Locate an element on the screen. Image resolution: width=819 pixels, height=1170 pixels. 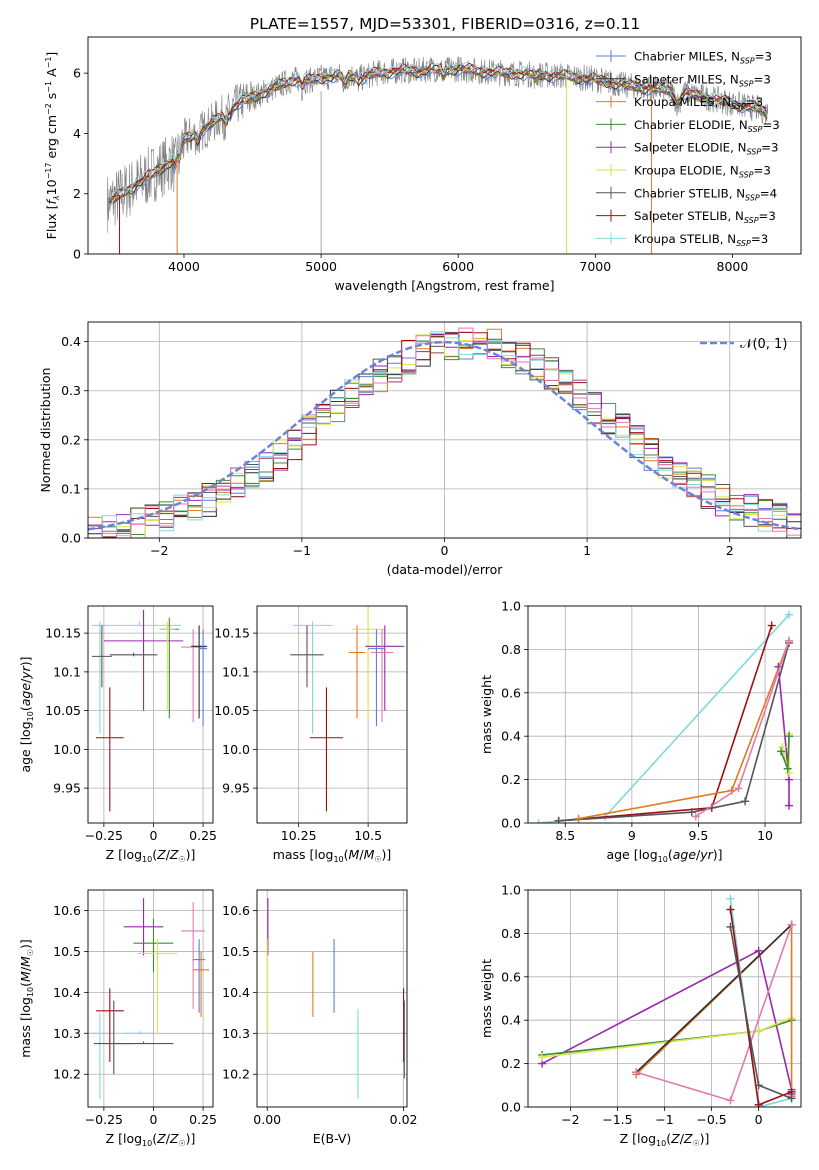
x-tick-label: 6000 is located at coordinates (458, 266).